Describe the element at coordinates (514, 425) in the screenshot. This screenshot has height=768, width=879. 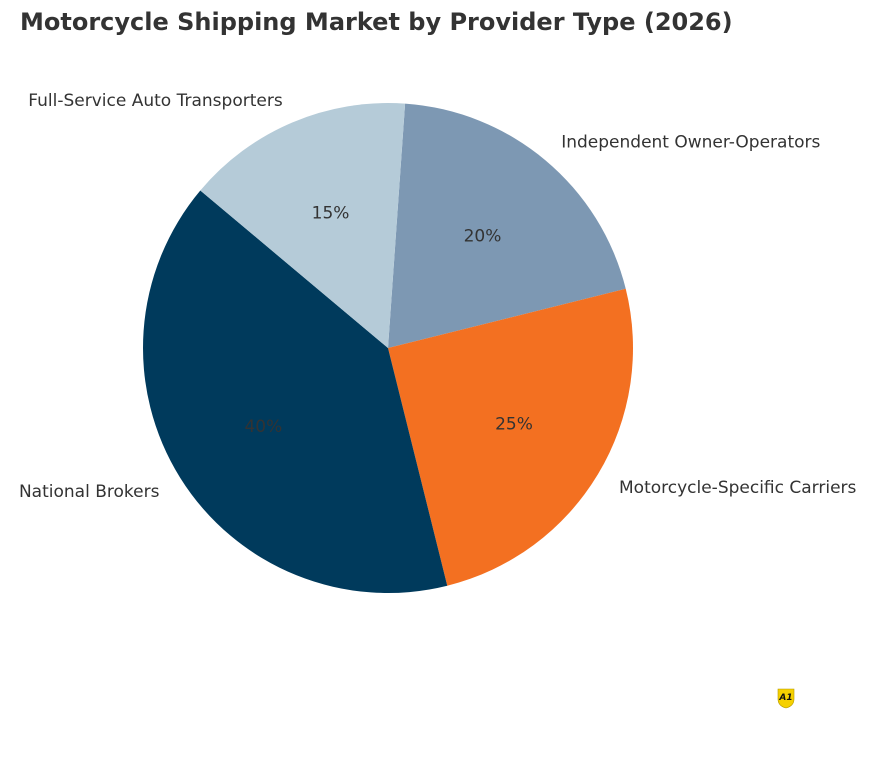
I see `slice-percent-label: 25%` at that location.